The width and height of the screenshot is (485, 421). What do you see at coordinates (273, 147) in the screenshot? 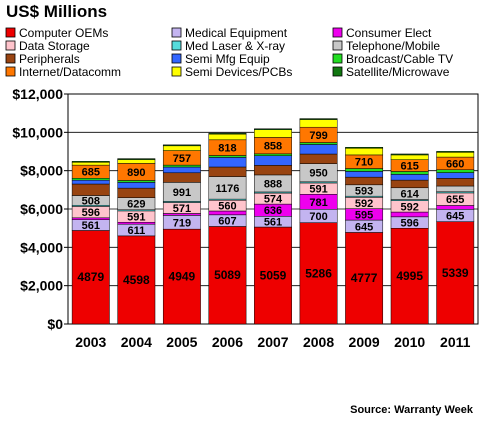
I see `data-label: 858` at bounding box center [273, 147].